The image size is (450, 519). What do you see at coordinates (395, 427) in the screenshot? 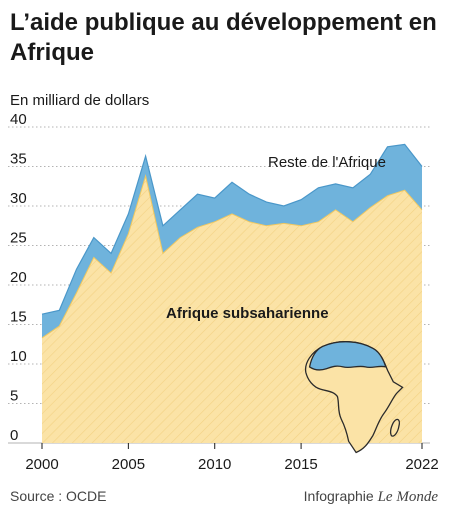
I see `madagascar-map` at bounding box center [395, 427].